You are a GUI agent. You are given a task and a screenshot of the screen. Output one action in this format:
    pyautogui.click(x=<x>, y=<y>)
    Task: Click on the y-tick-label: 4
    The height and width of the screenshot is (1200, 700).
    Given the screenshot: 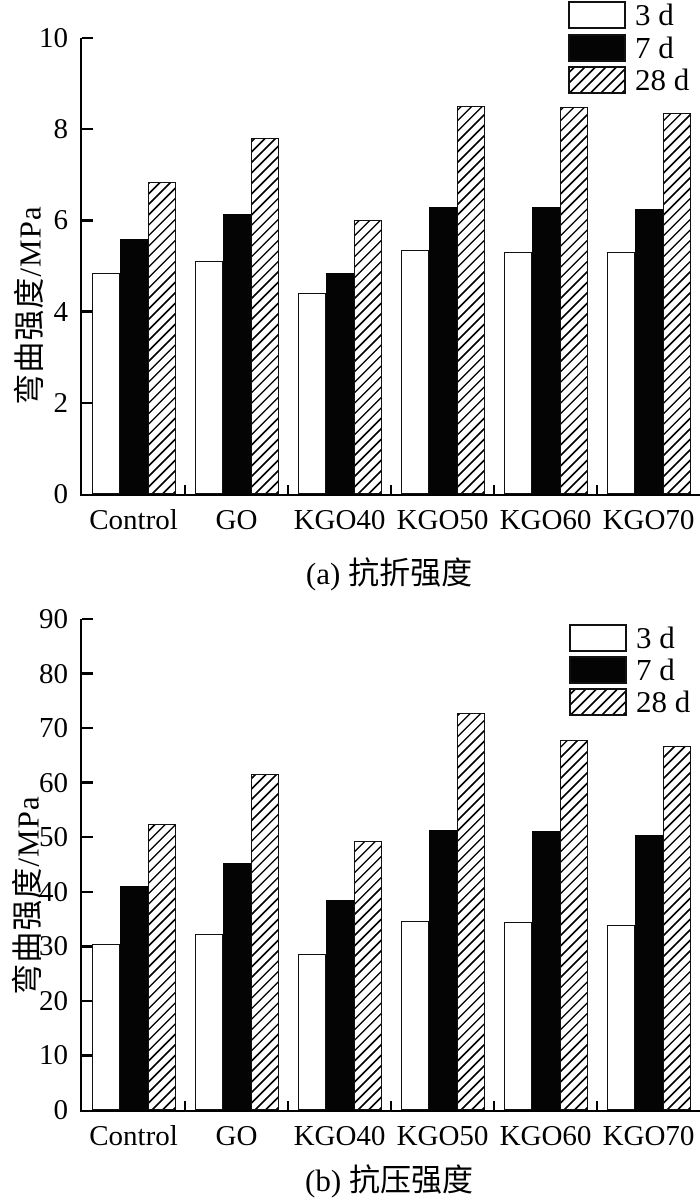 What is the action you would take?
    pyautogui.click(x=40, y=312)
    